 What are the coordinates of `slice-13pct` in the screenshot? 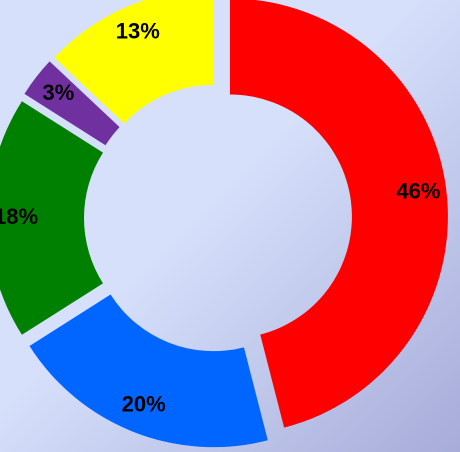 It's located at (134, 62).